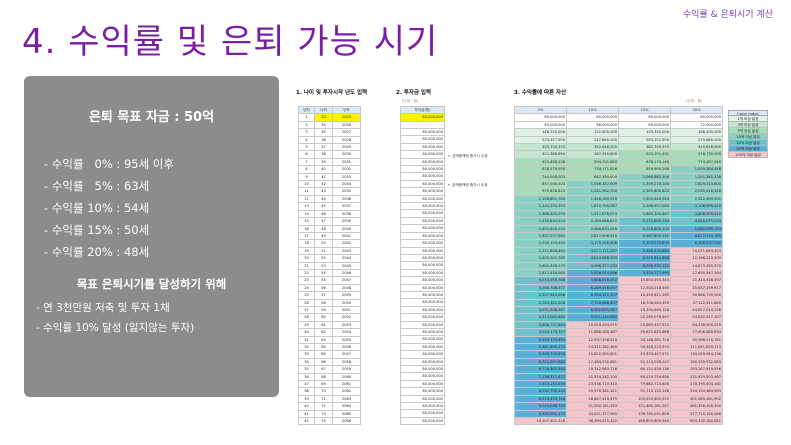 Image resolution: width=791 pixels, height=445 pixels. Describe the element at coordinates (644, 288) in the screenshot. I see `result-cell: 12,504,018,495` at that location.